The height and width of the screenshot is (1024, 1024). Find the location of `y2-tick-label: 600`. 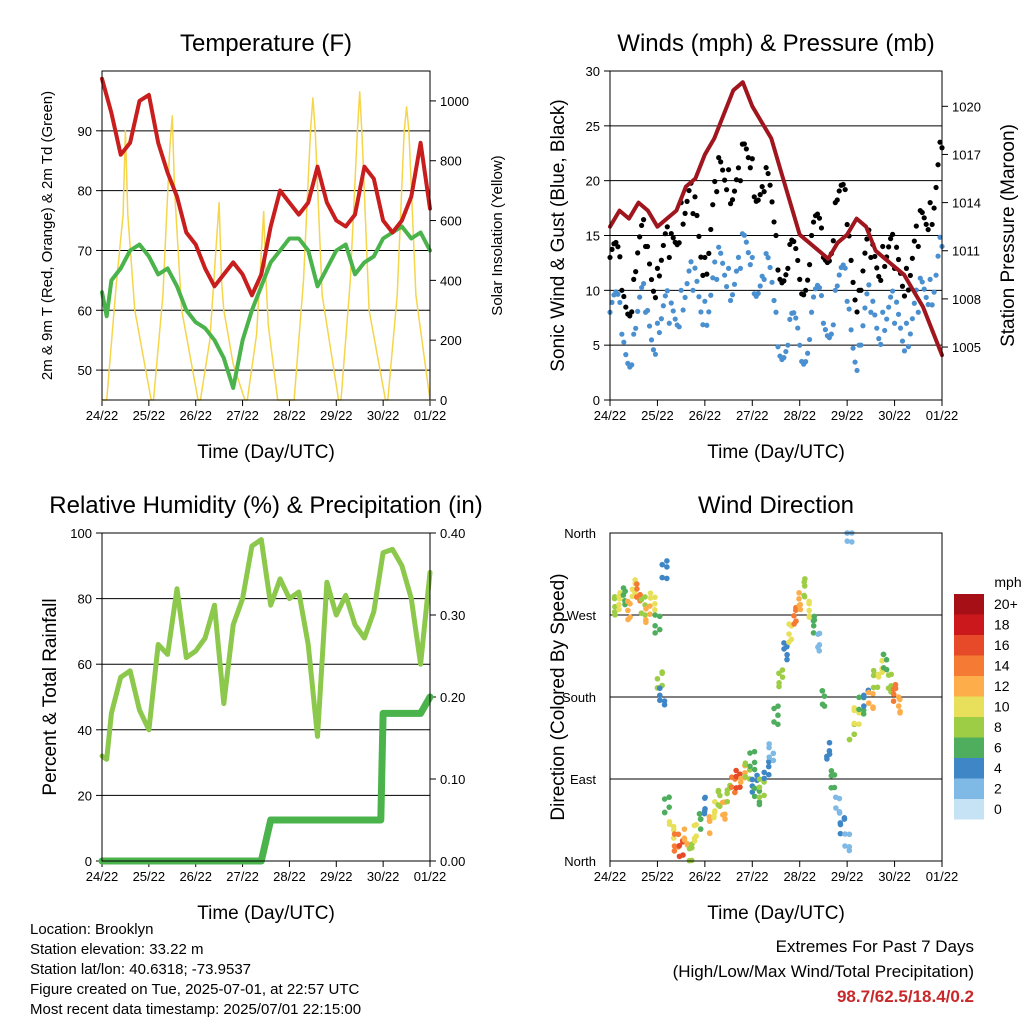

y2-tick-label: 600 is located at coordinates (451, 221).